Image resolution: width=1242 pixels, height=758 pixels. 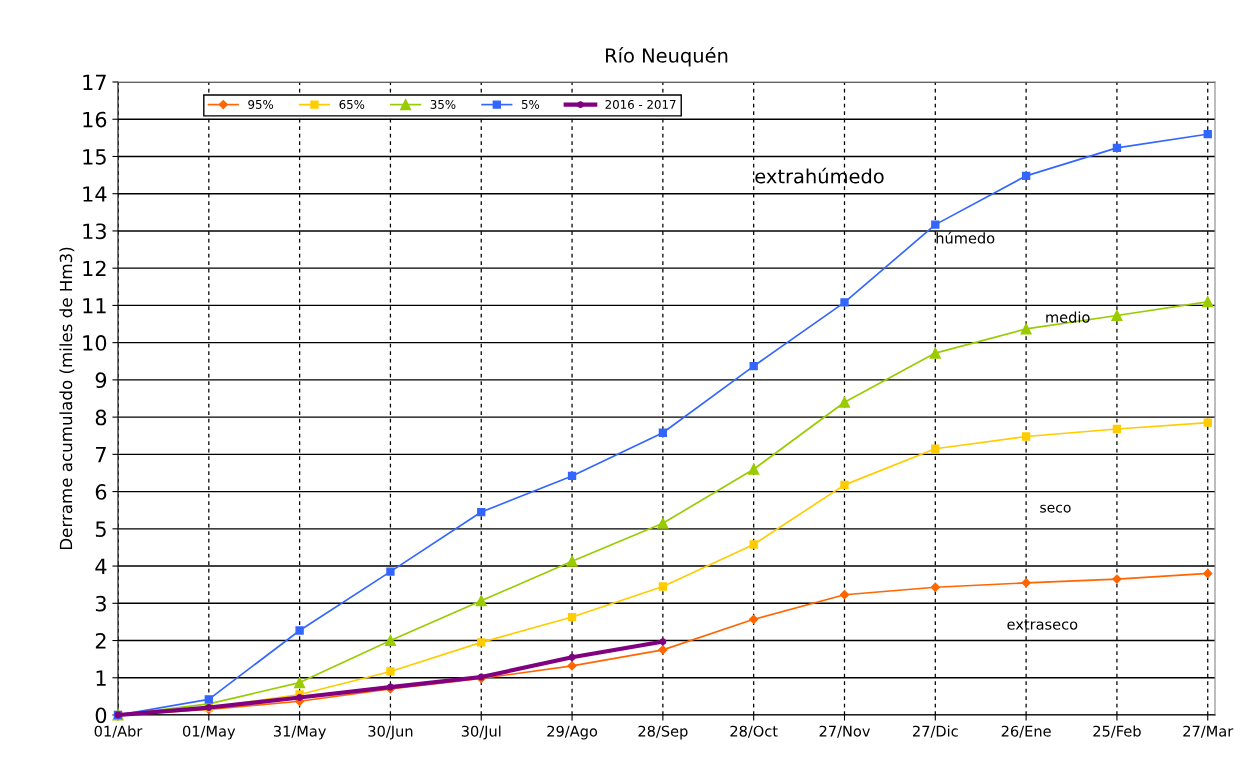 I want to click on y-tick-label: 9, so click(x=101, y=380).